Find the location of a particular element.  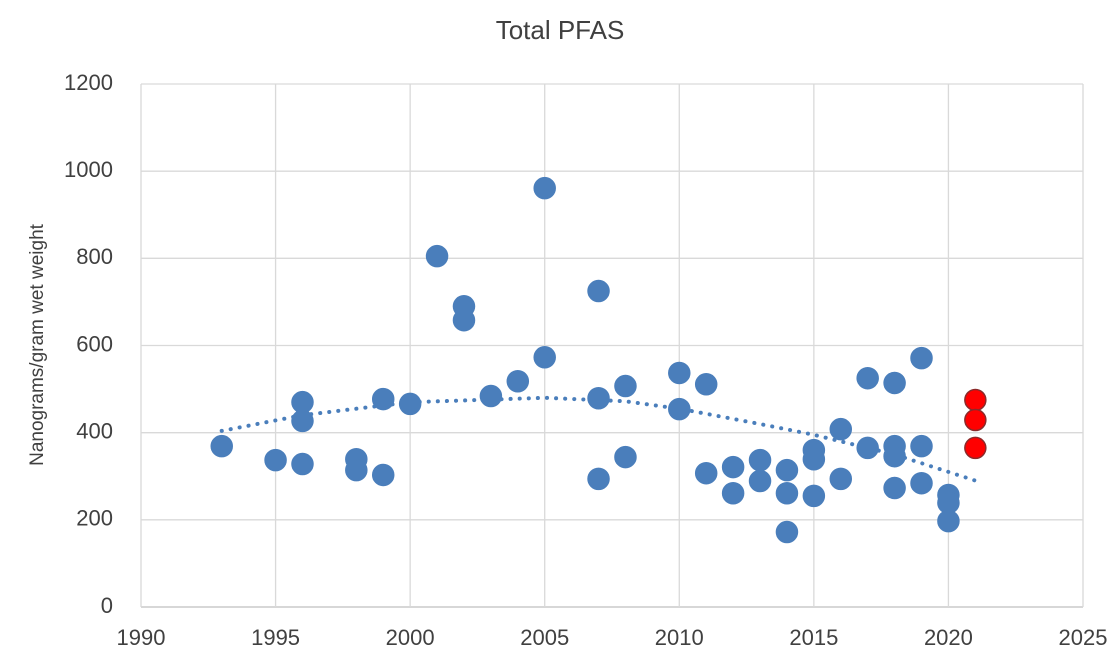

y-axis-label: Nanograms/gram wet weight is located at coordinates (37, 344).